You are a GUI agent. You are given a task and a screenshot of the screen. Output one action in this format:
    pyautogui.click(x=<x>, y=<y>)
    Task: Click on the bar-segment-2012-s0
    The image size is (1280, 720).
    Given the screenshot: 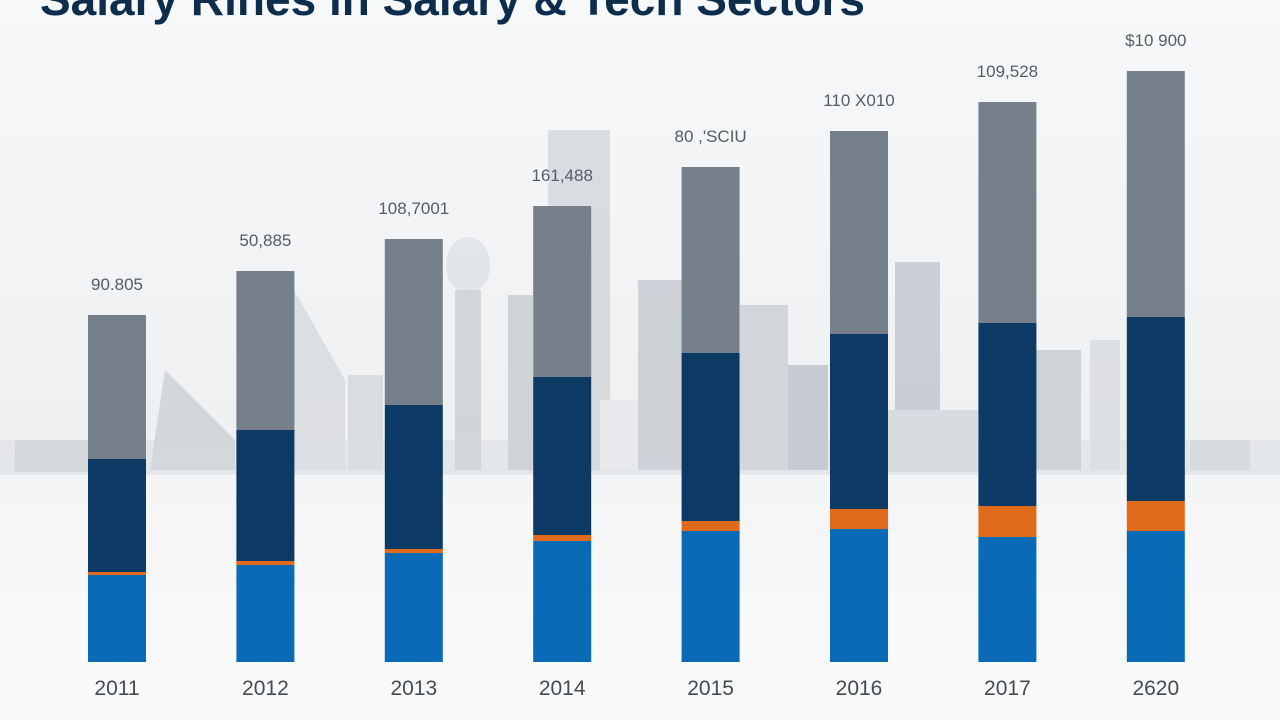 What is the action you would take?
    pyautogui.click(x=265, y=613)
    